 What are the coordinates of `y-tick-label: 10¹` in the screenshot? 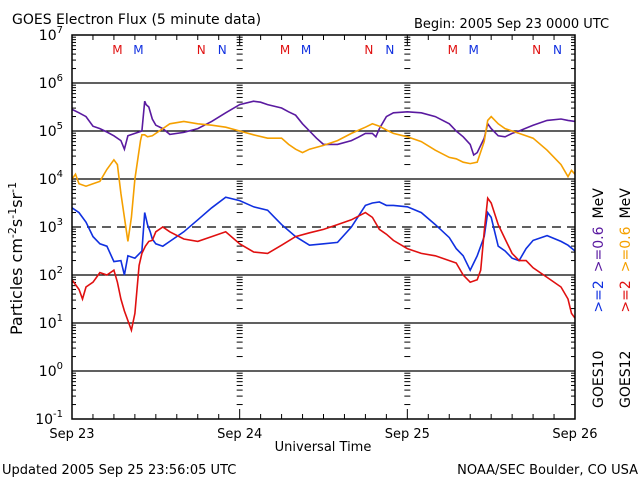 It's located at (51, 322).